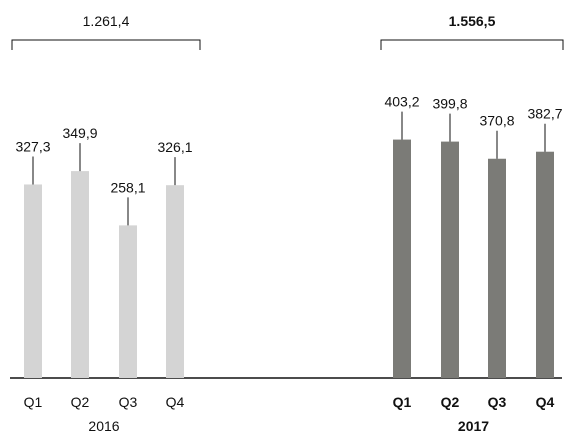 This screenshot has height=435, width=564. Describe the element at coordinates (175, 281) in the screenshot. I see `bar-2016-q4` at that location.